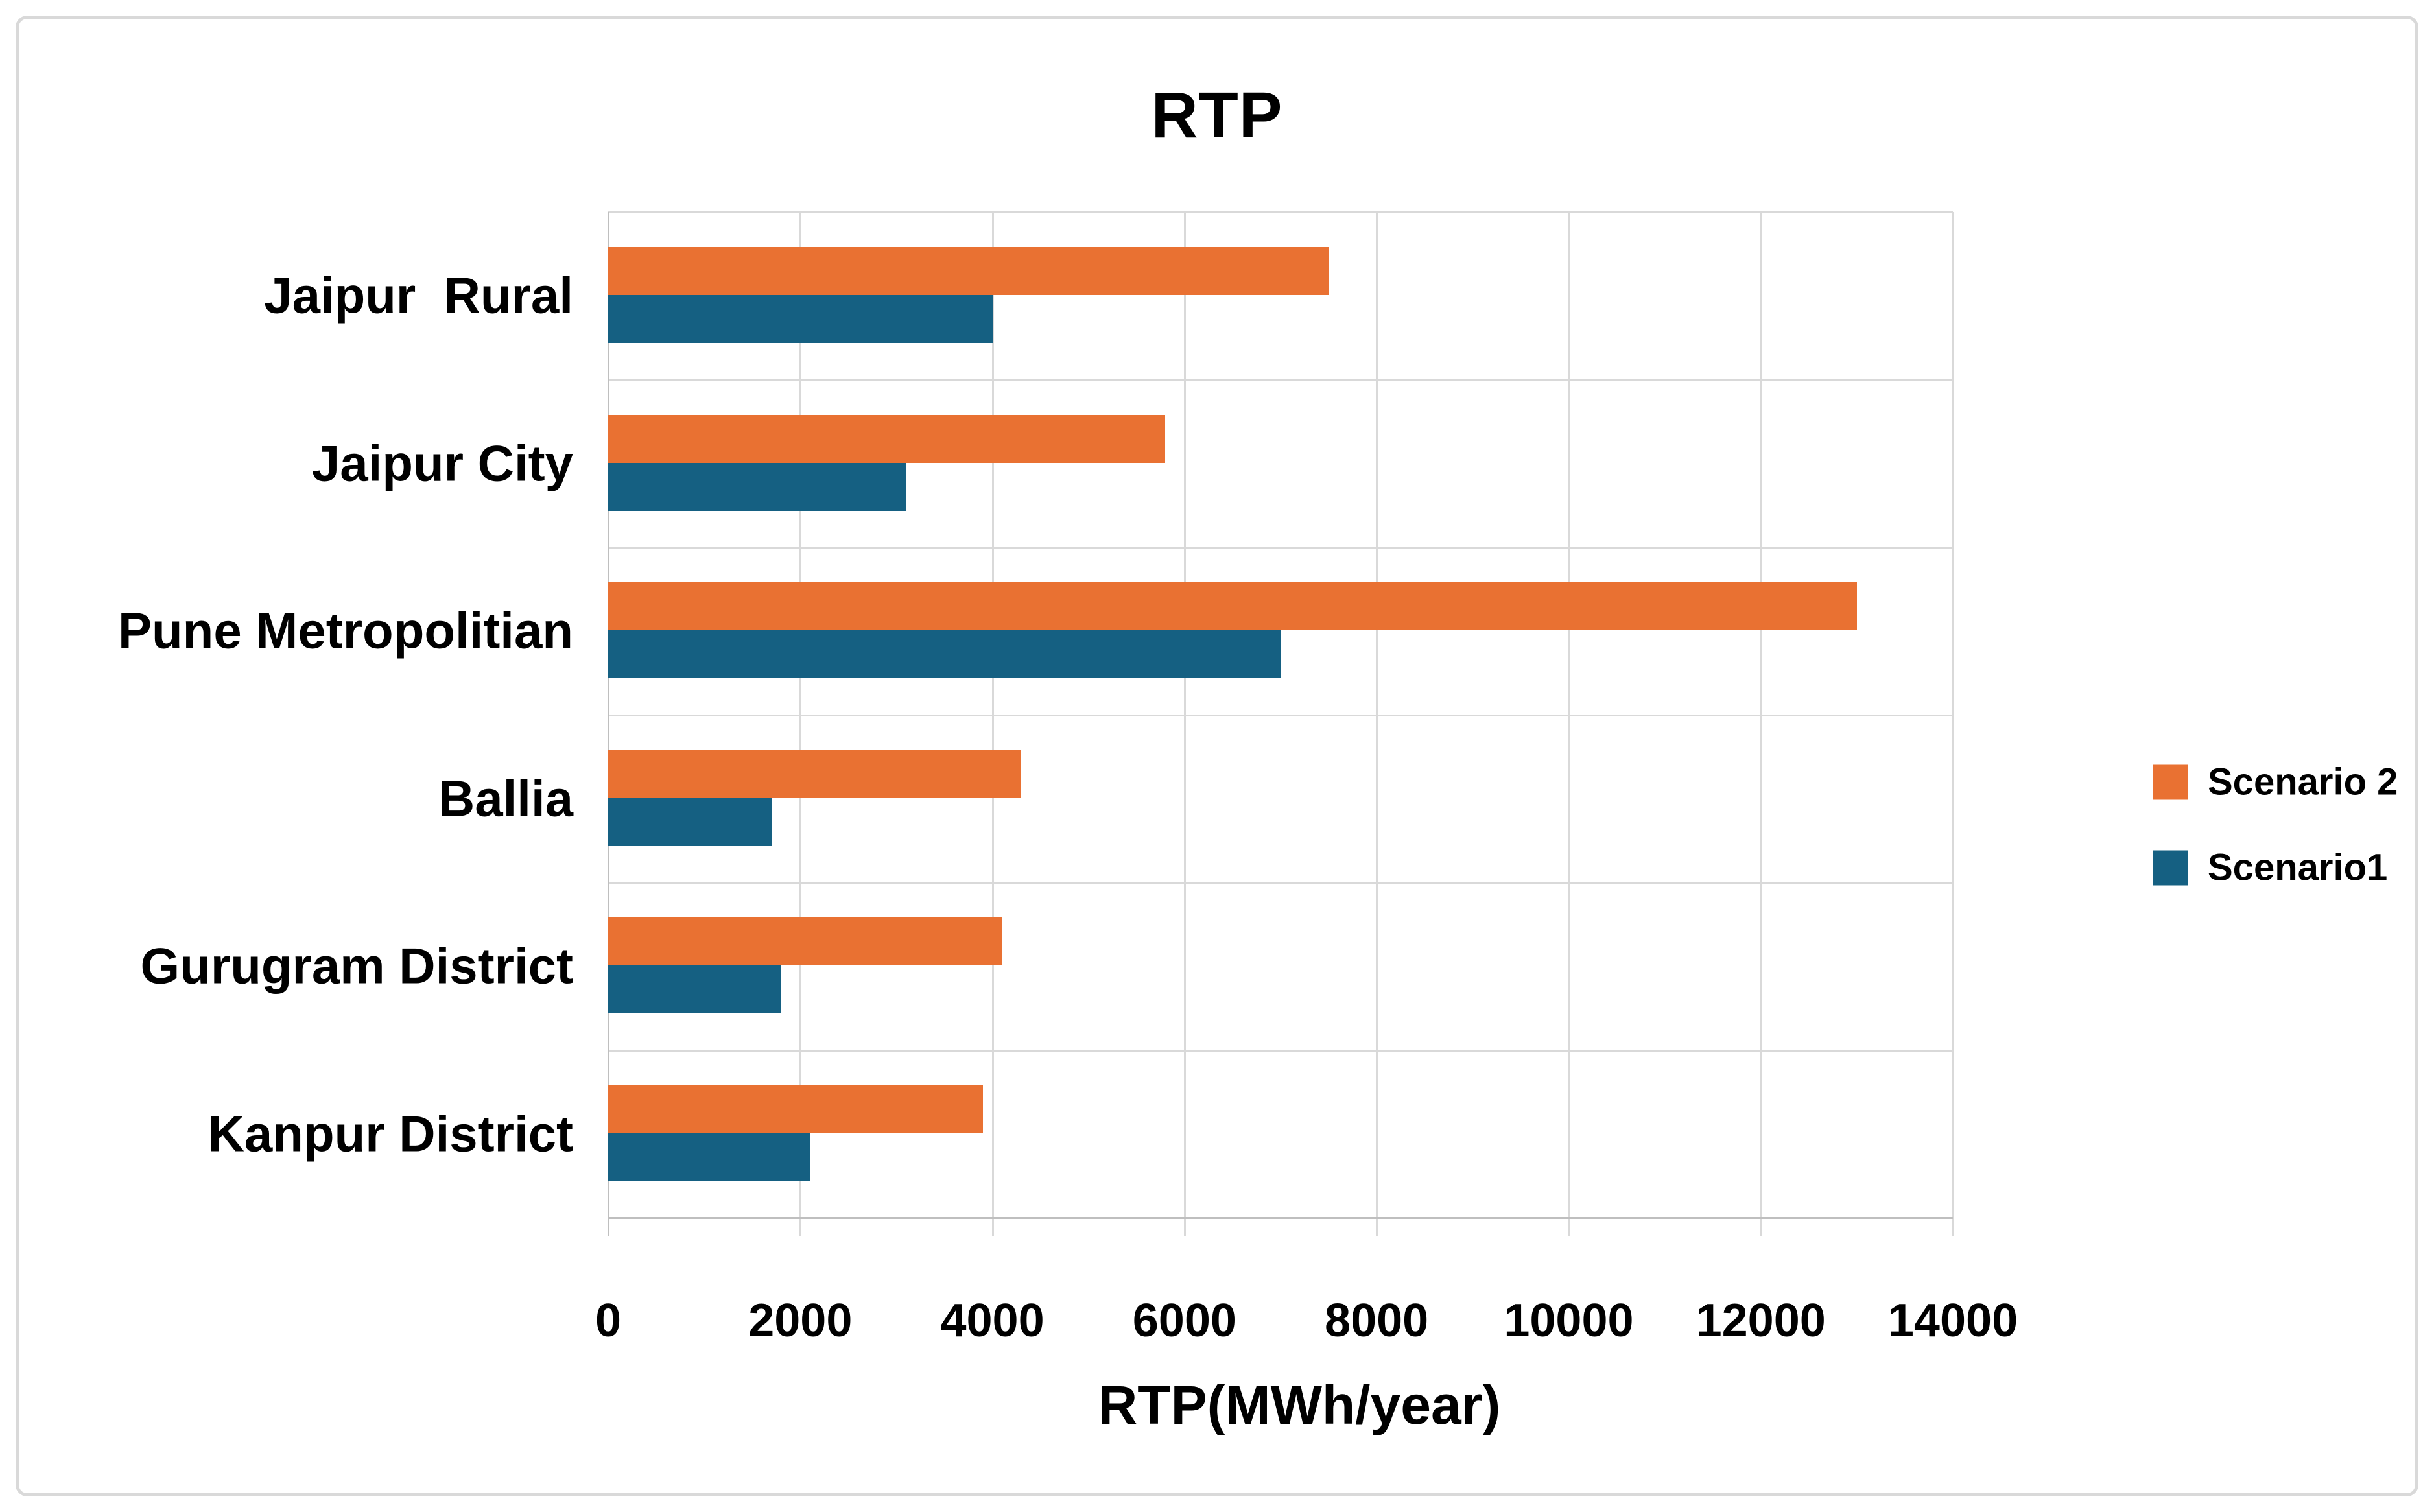 The image size is (2434, 1512). What do you see at coordinates (345, 630) in the screenshot?
I see `category-label: Pune Metropolitian` at bounding box center [345, 630].